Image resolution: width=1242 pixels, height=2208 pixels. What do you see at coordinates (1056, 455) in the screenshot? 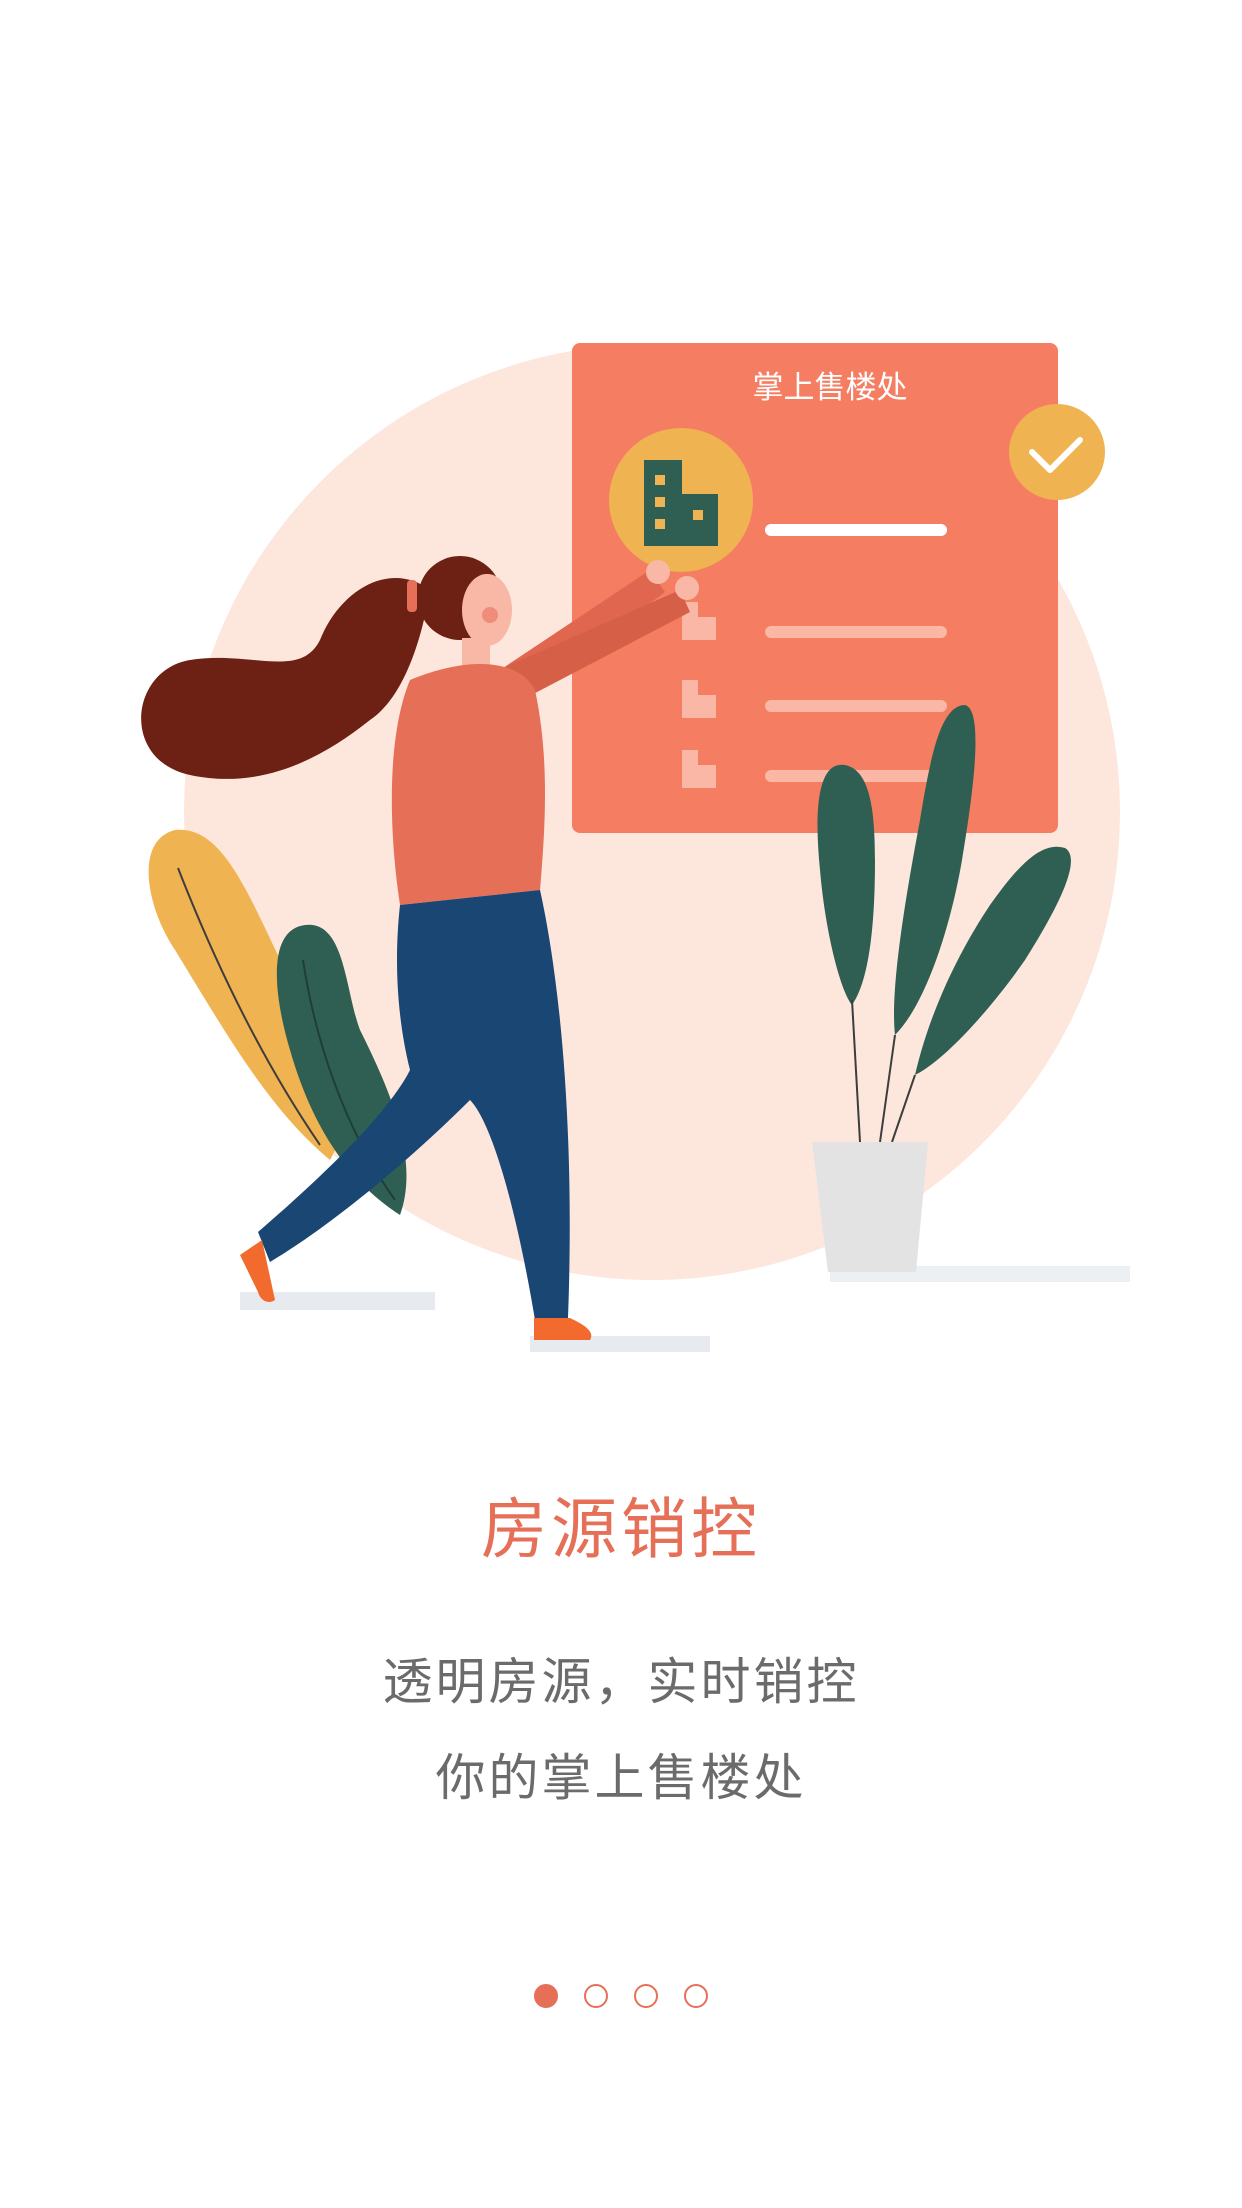
I see `check-icon` at bounding box center [1056, 455].